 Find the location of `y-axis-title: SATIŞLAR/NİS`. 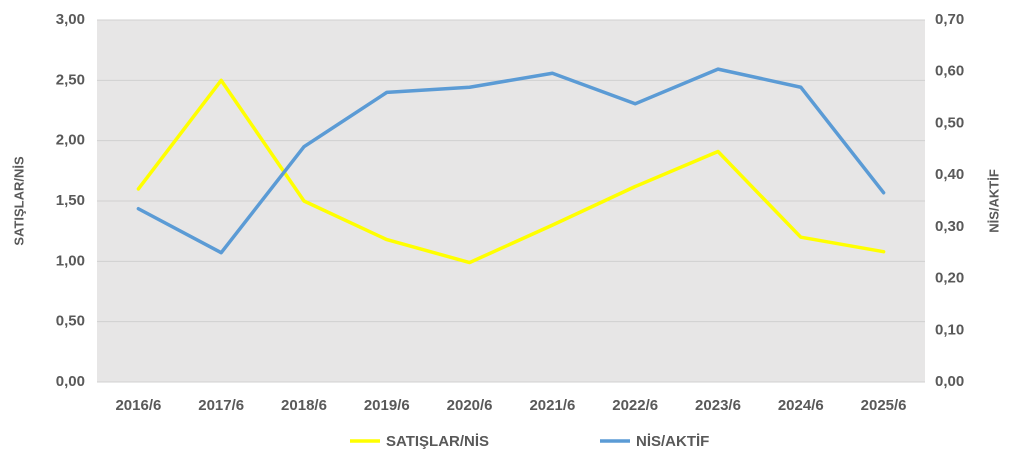

y-axis-title: SATIŞLAR/NİS is located at coordinates (18, 201).